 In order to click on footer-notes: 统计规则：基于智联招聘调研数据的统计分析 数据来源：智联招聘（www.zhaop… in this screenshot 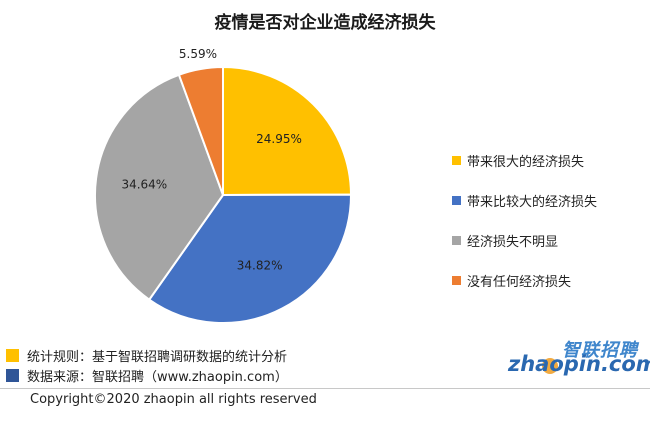, I will do `click(147, 365)`.